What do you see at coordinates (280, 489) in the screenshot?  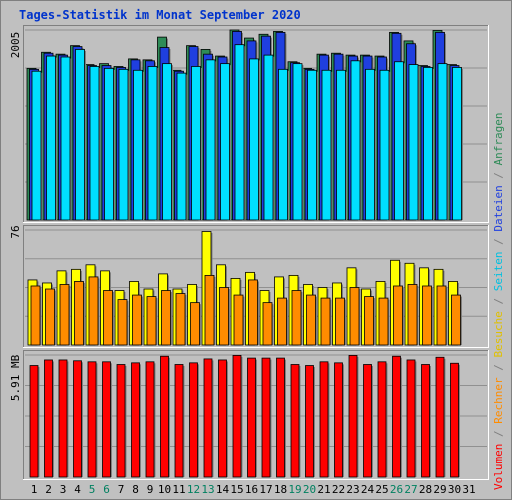 I see `x-tick-label-18: 18` at bounding box center [280, 489].